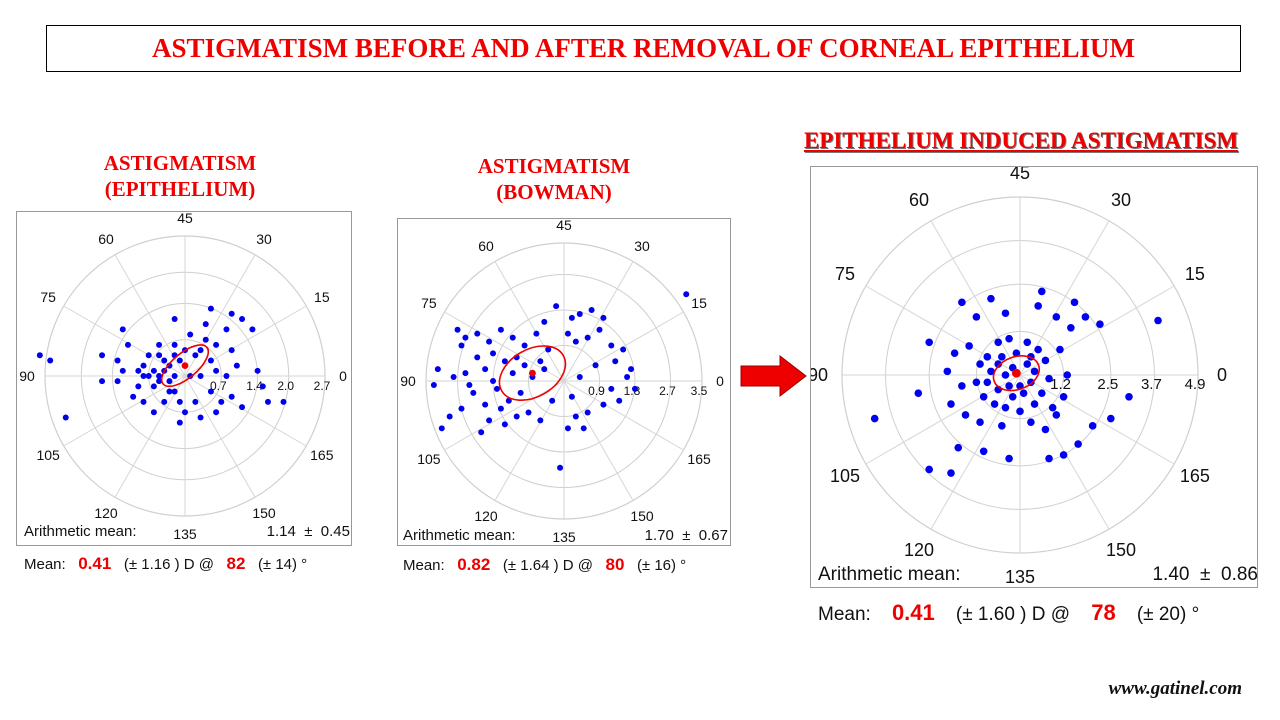 Image resolution: width=1280 pixels, height=720 pixels. I want to click on panel-title-bowman: ASTIGMATISM (BOWMAN), so click(554, 179).